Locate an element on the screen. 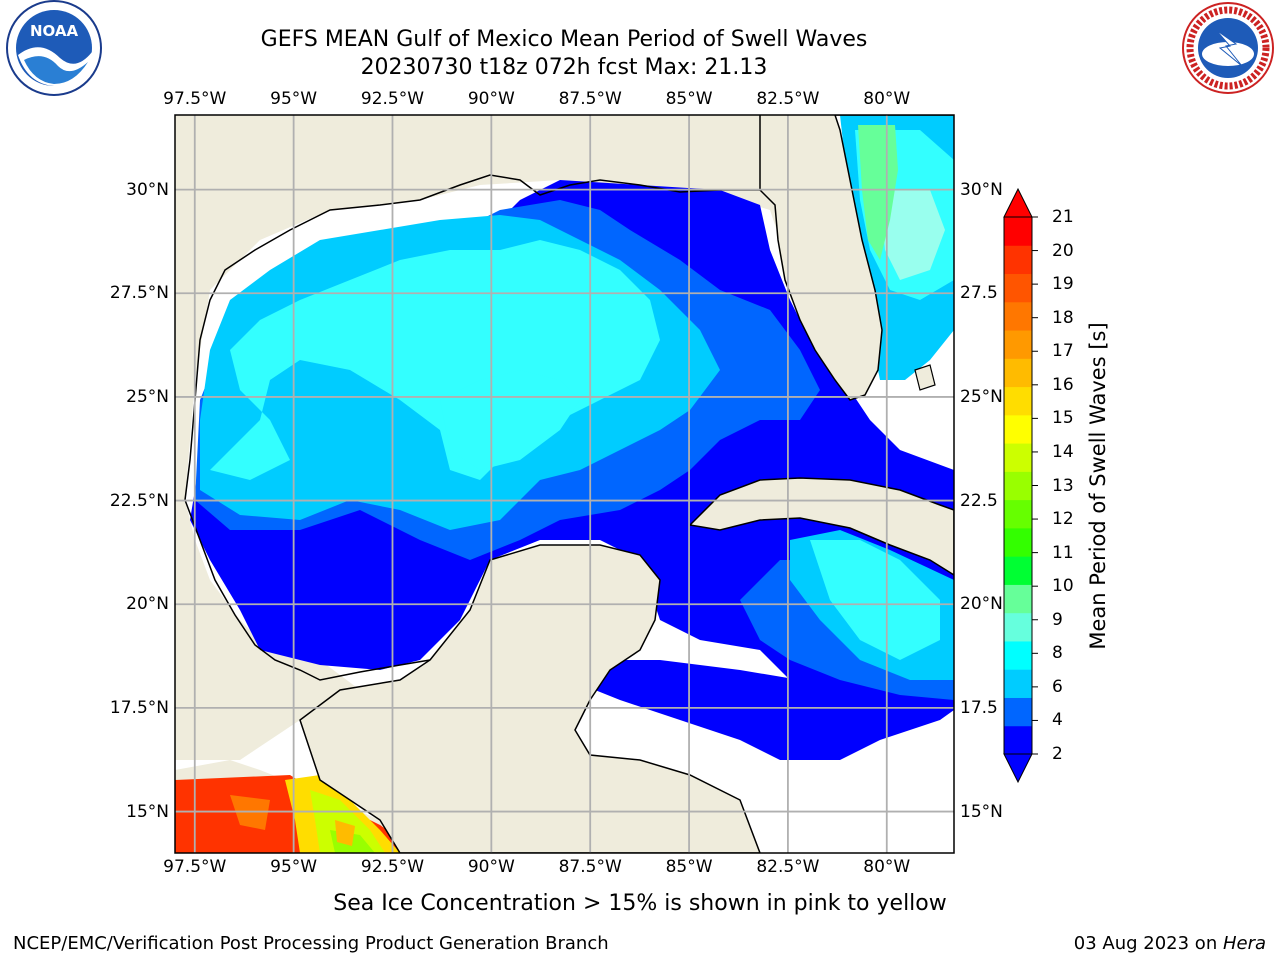 The width and height of the screenshot is (1280, 960). lat-tick-right: 22.5 is located at coordinates (979, 500).